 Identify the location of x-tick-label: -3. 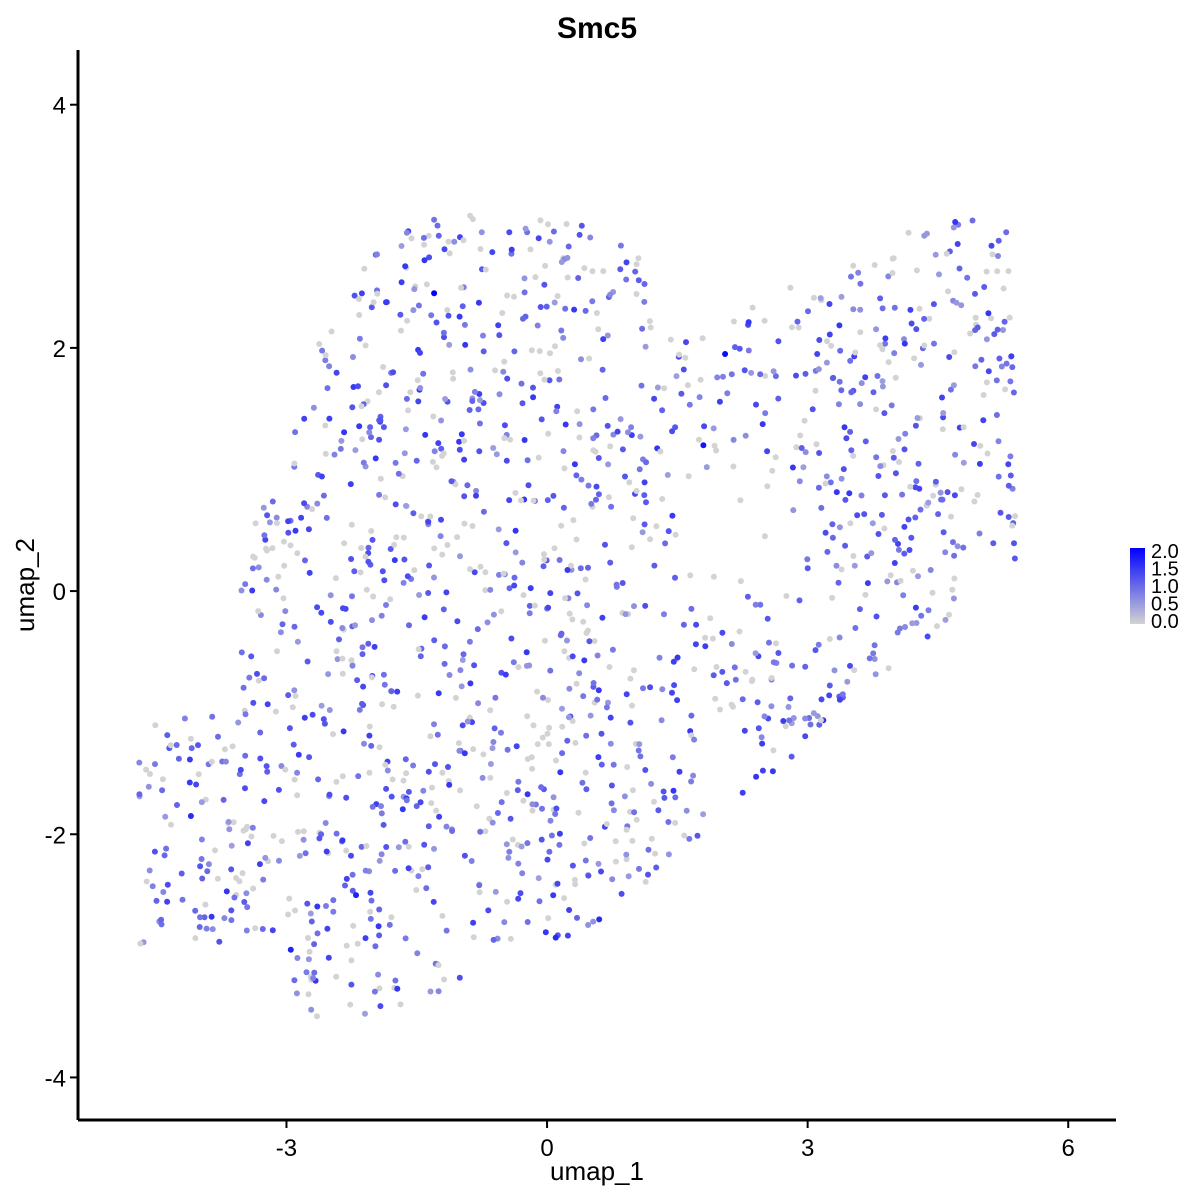
(286, 1148).